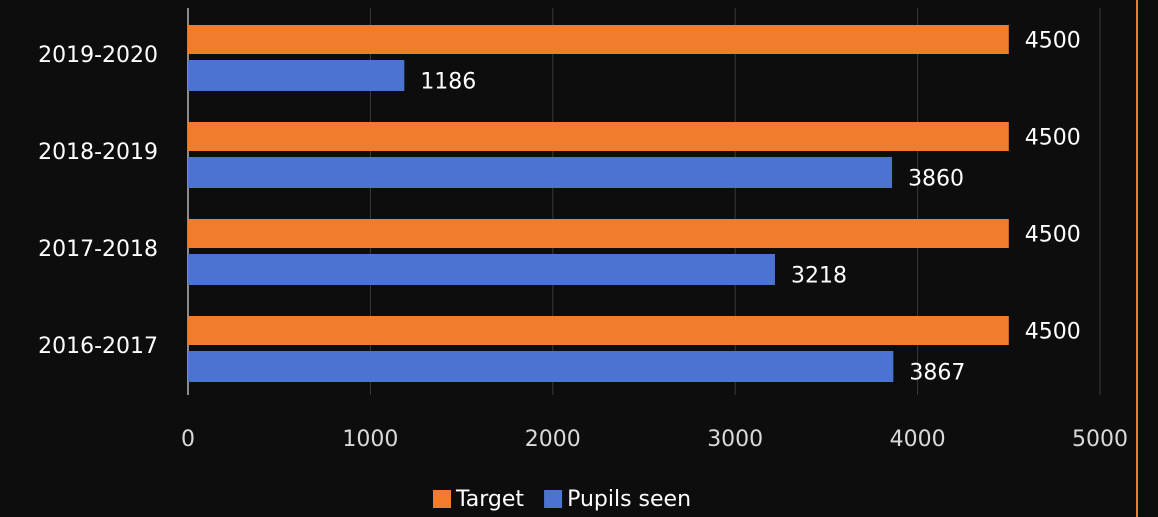 This screenshot has height=517, width=1158. Describe the element at coordinates (553, 439) in the screenshot. I see `x-tick-label: 2000` at that location.